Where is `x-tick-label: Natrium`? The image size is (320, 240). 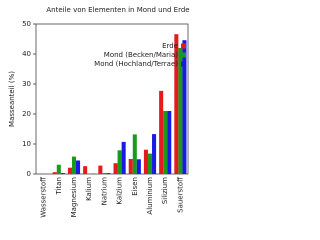 x-tick-label: Natrium is located at coordinates (104, 191).